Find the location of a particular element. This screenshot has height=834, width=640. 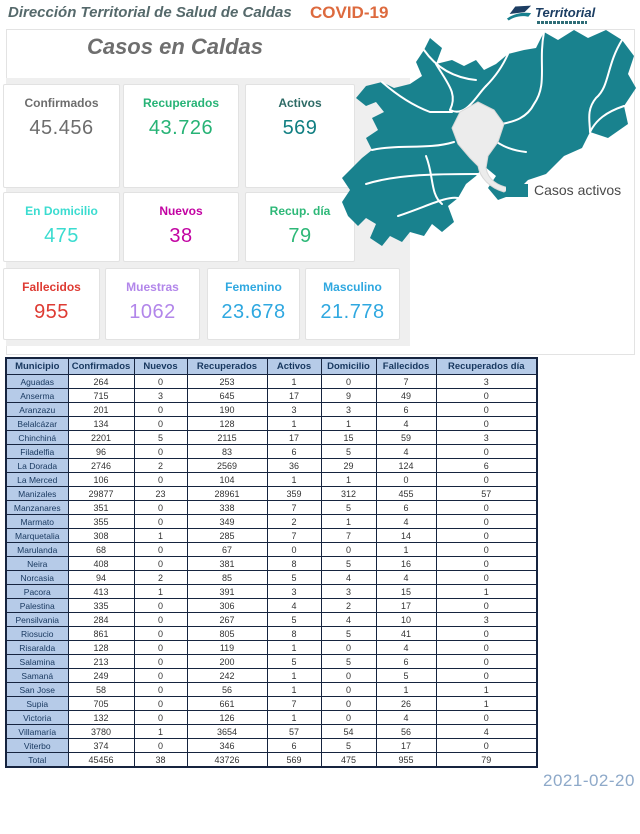

municipality-cell: Pensilvania is located at coordinates (37, 619).